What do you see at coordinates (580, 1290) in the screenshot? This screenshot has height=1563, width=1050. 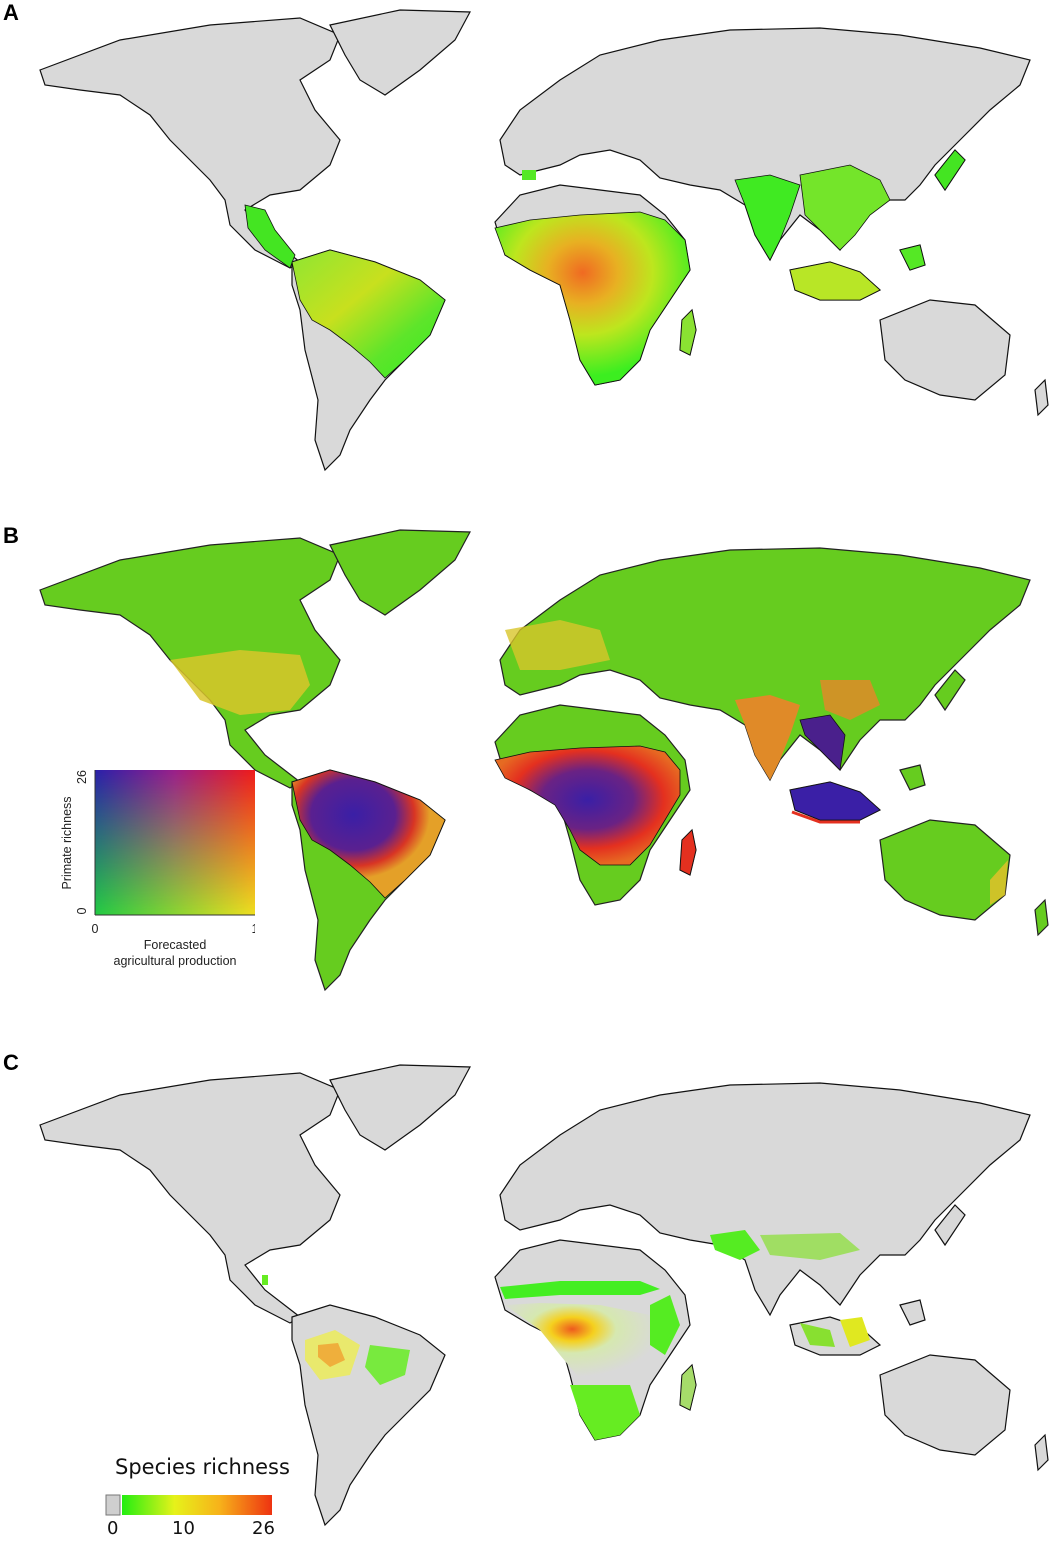 I see `richness-sahel-band` at bounding box center [580, 1290].